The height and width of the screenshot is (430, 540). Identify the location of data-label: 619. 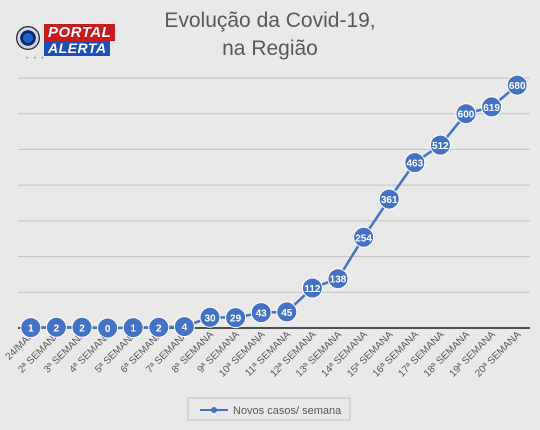
(491, 108).